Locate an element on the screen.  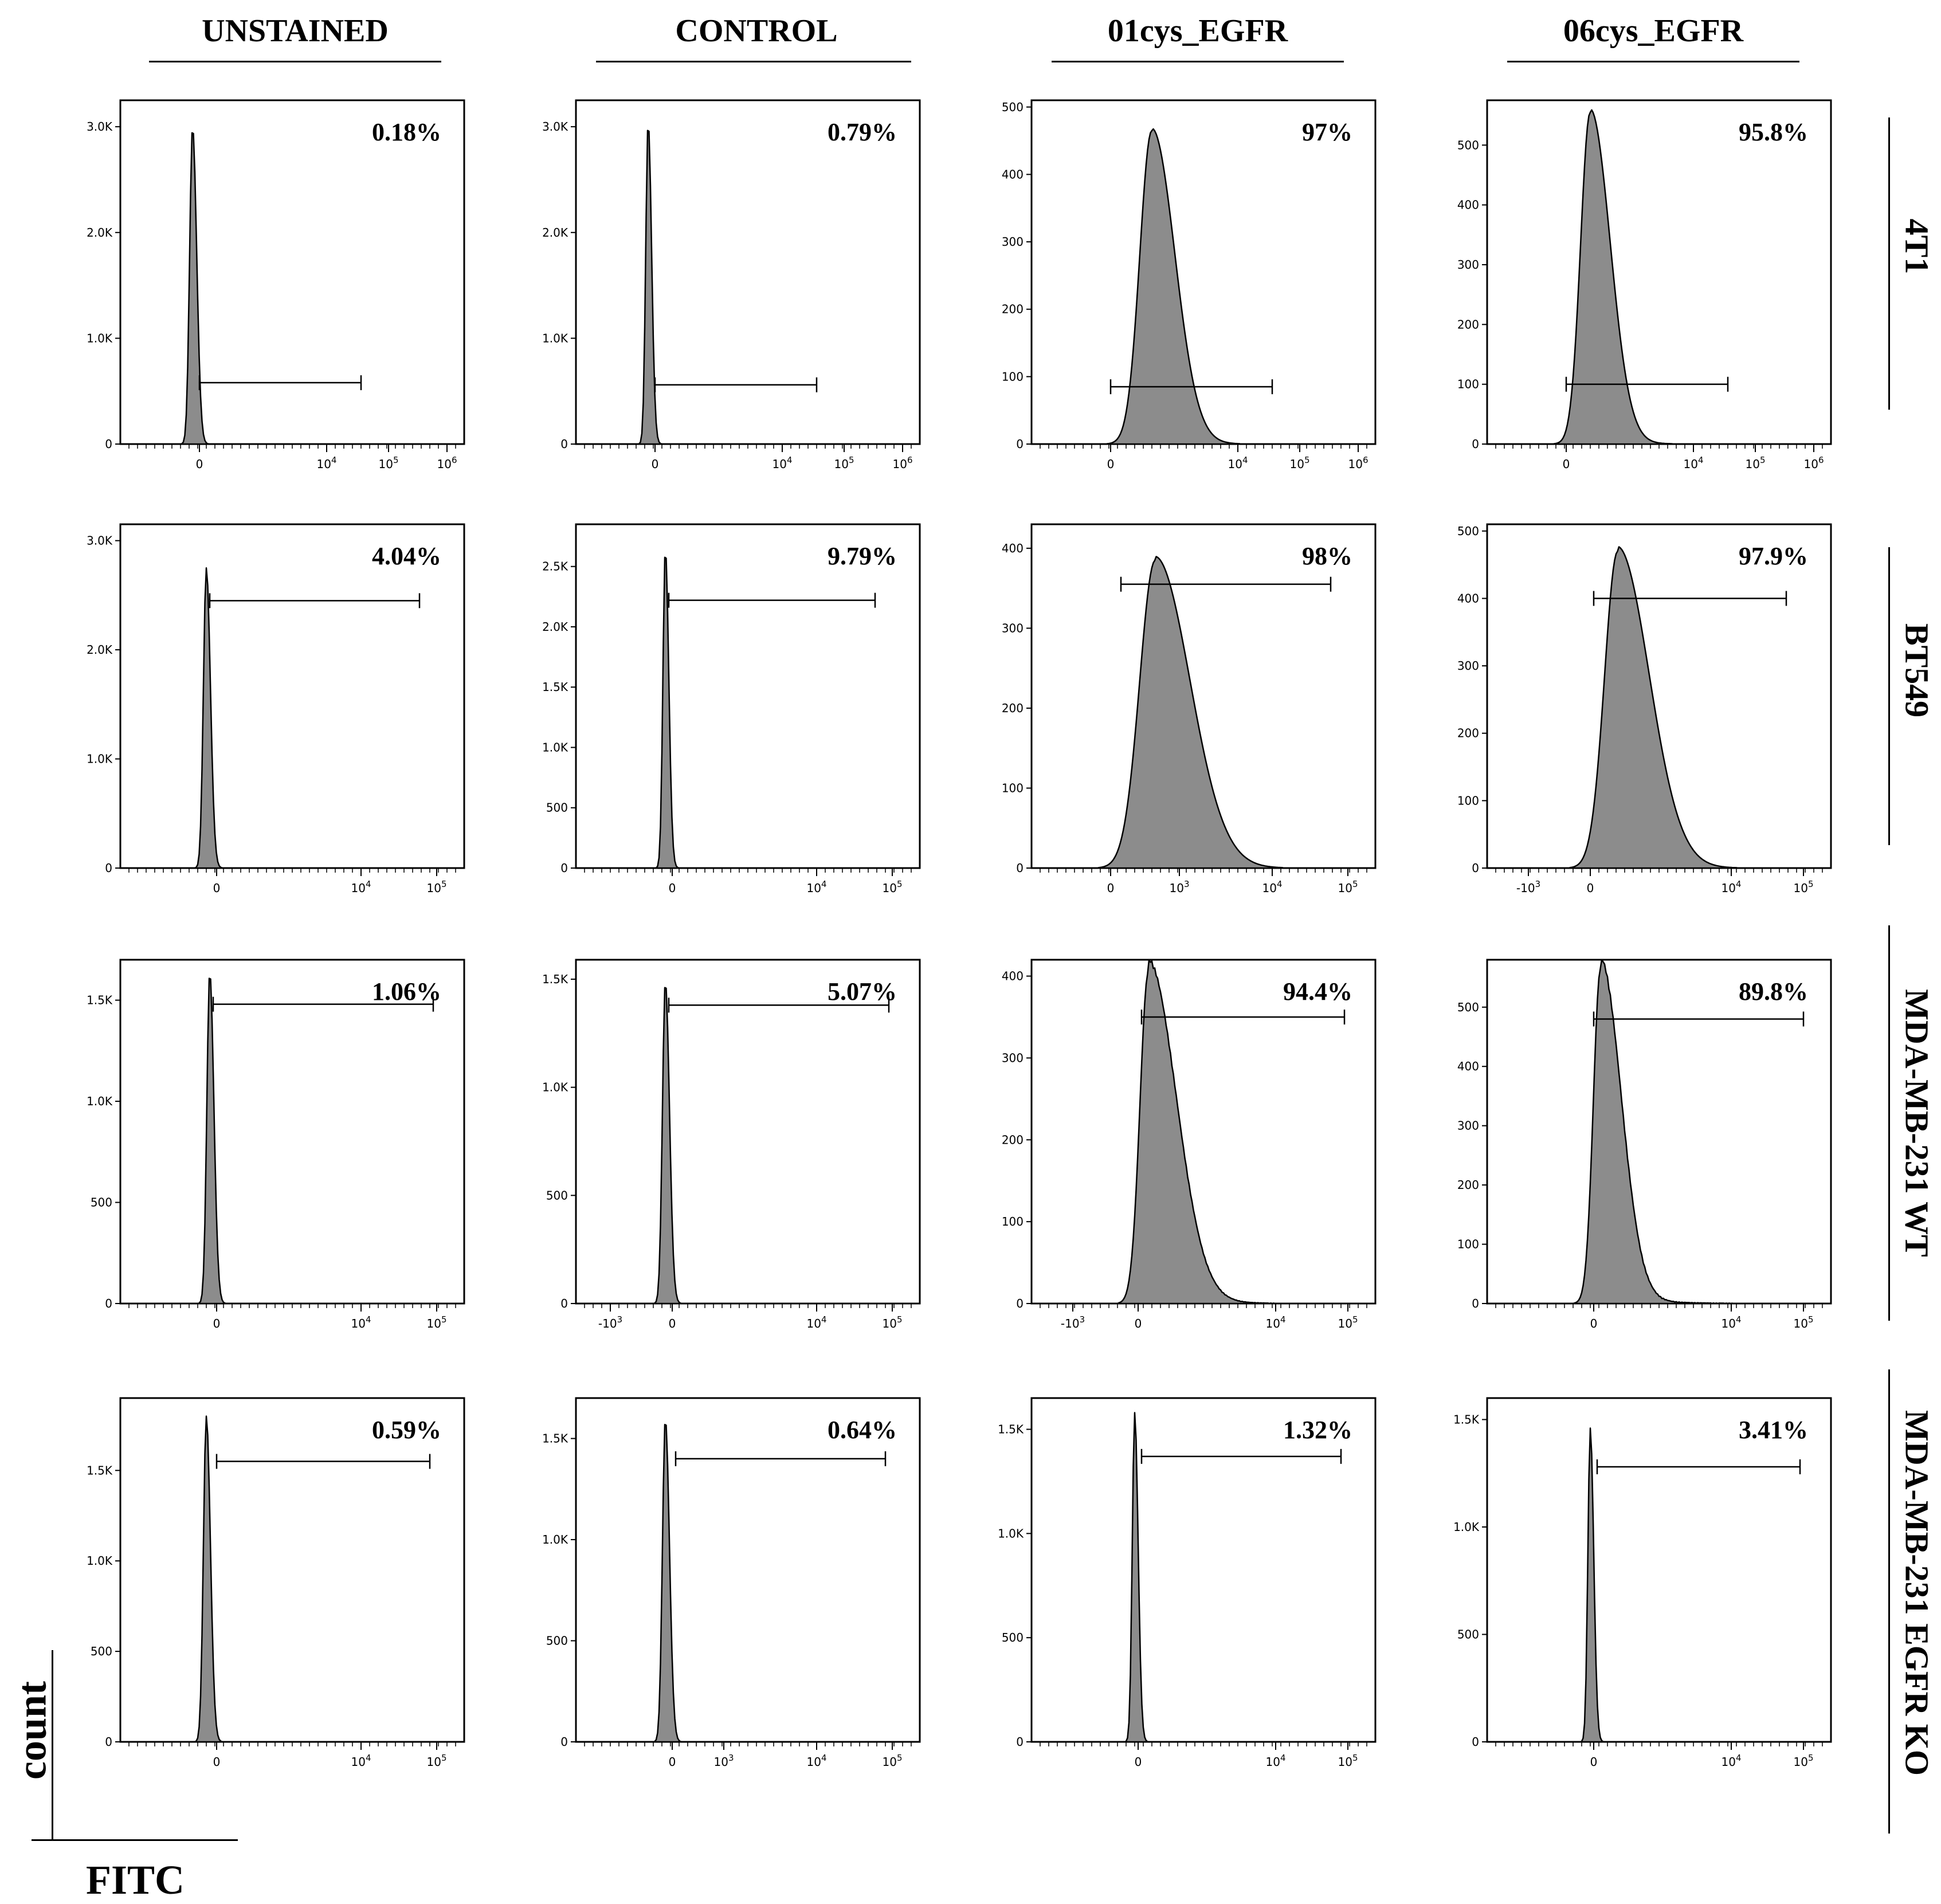
gate-percent-label: 97% is located at coordinates (1327, 132).